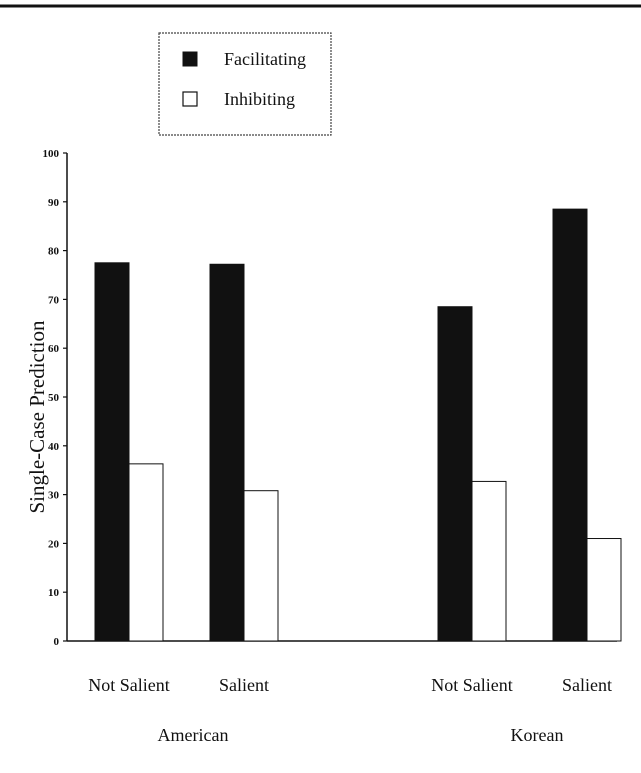 The width and height of the screenshot is (641, 773). I want to click on legend-label-facilitating: Facilitating, so click(265, 59).